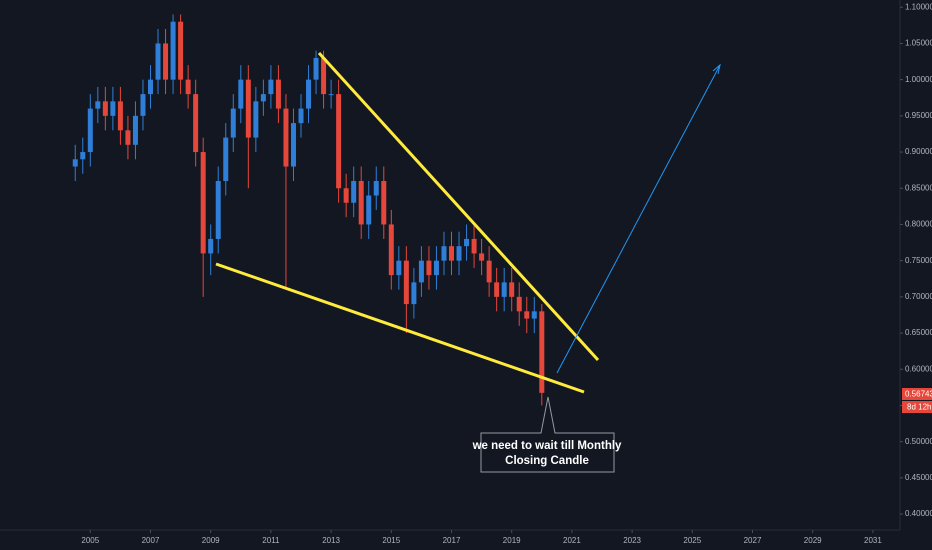 This screenshot has height=550, width=932. What do you see at coordinates (918, 43) in the screenshot?
I see `y-tick-label: 1.05000` at bounding box center [918, 43].